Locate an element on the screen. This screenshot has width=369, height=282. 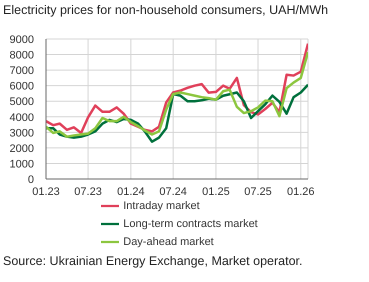
x-tick-label: 01.23 is located at coordinates (46, 192).